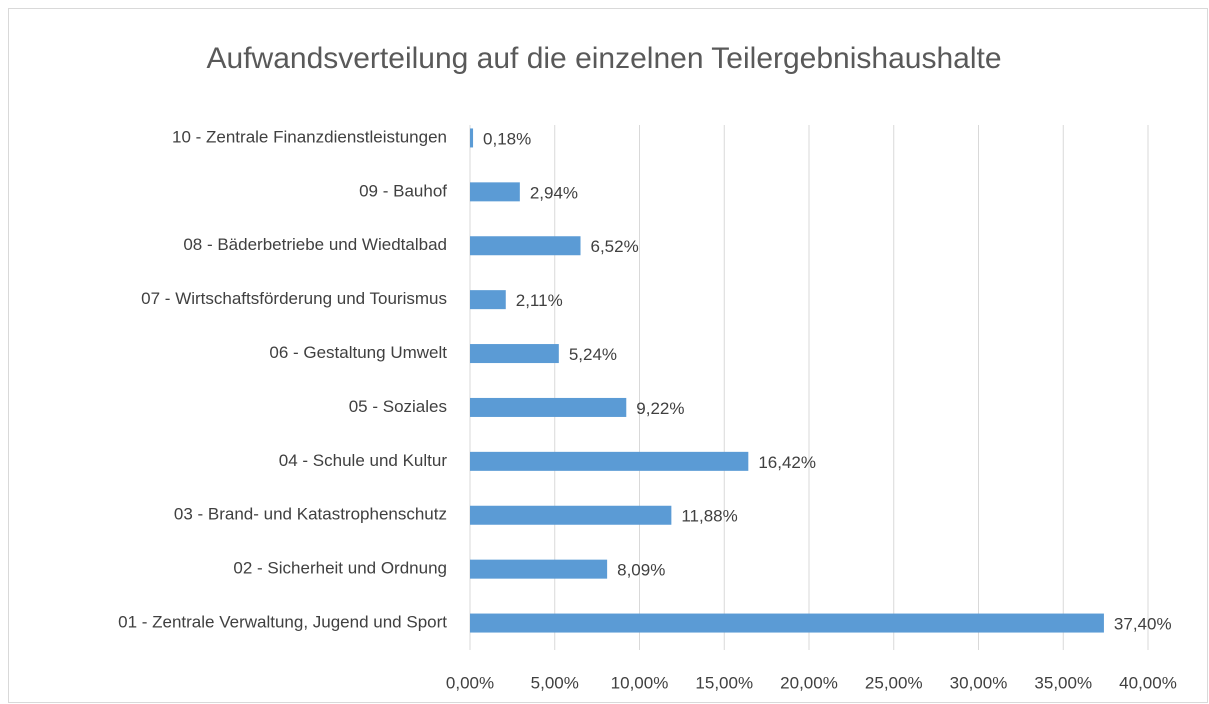  What do you see at coordinates (363, 460) in the screenshot?
I see `y-tick-label: 04 - Schule und Kultur` at bounding box center [363, 460].